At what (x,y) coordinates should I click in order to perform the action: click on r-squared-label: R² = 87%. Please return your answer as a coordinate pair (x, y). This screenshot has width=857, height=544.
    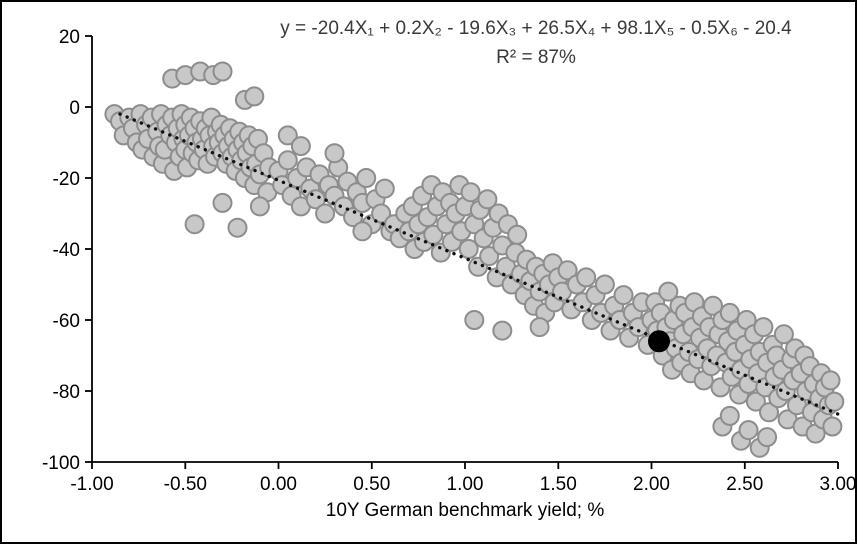
    Looking at the image, I should click on (536, 57).